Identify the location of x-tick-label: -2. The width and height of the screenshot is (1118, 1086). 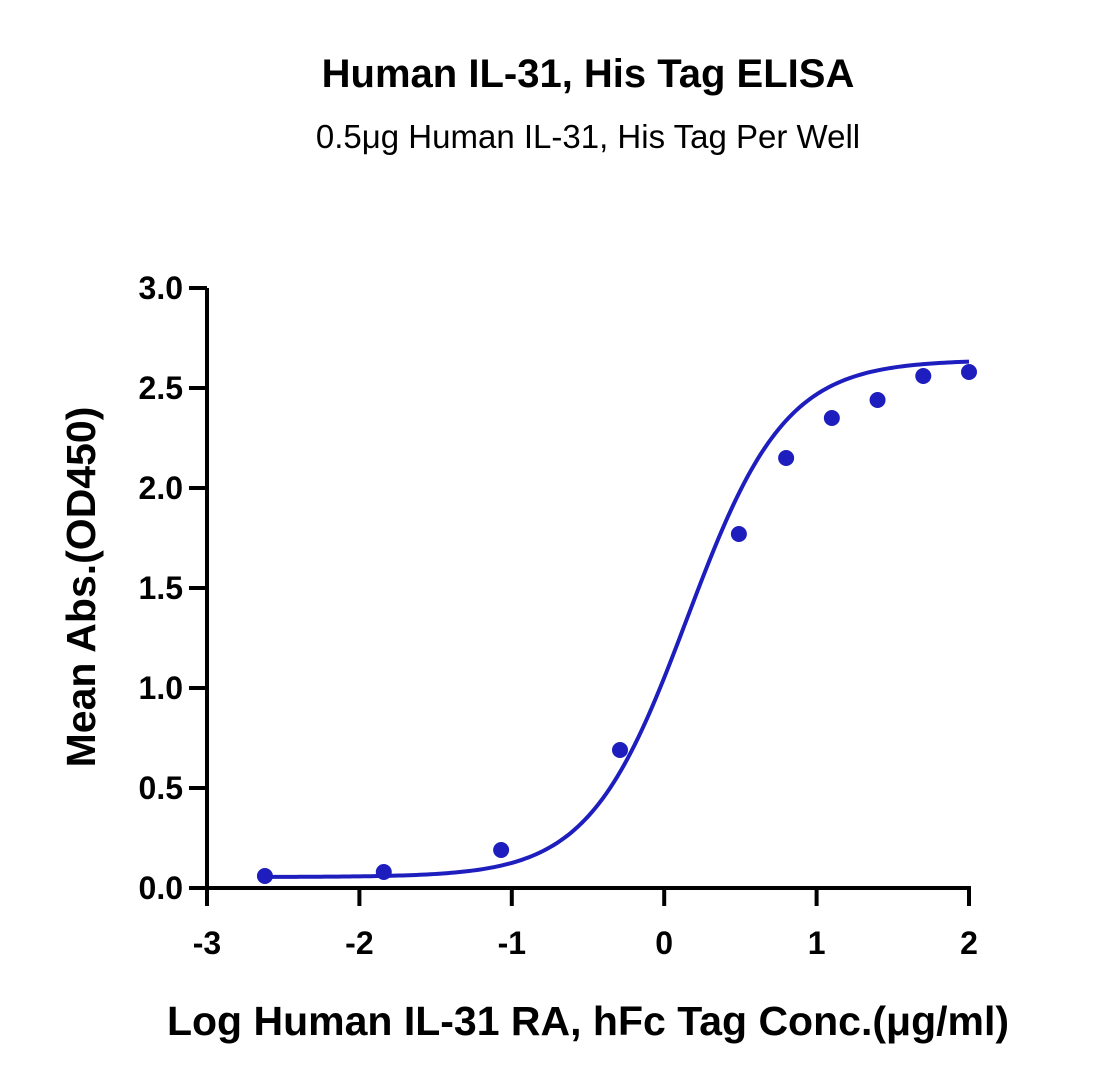
(359, 943).